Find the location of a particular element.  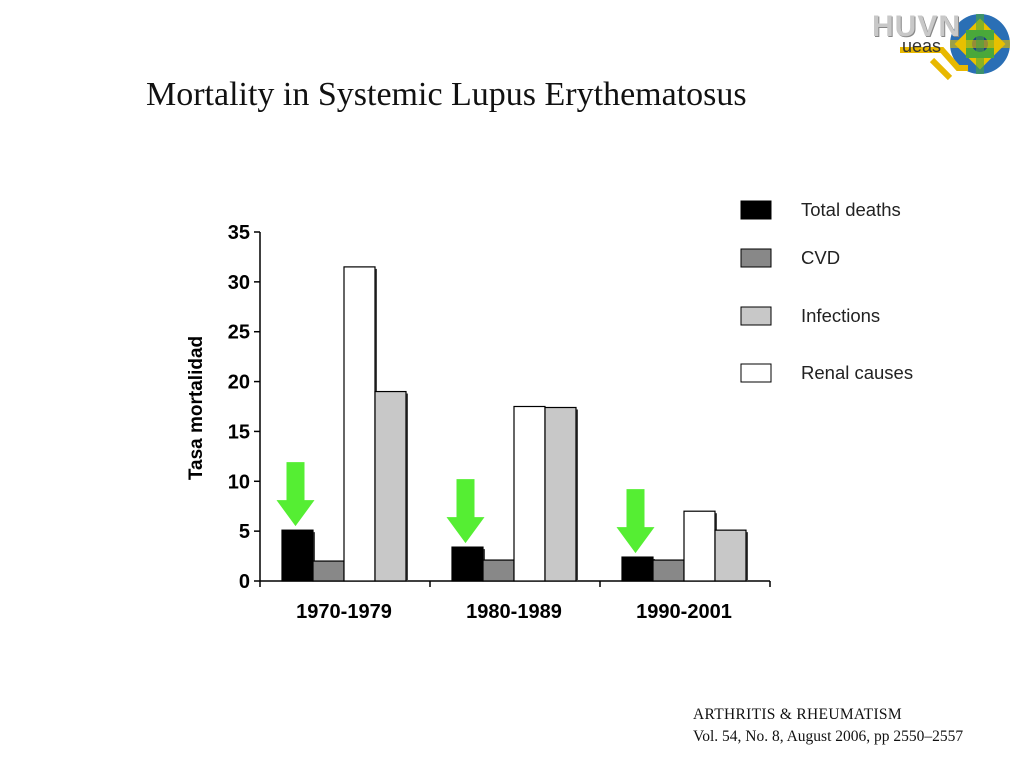

y-tick-label: 20 is located at coordinates (239, 383).